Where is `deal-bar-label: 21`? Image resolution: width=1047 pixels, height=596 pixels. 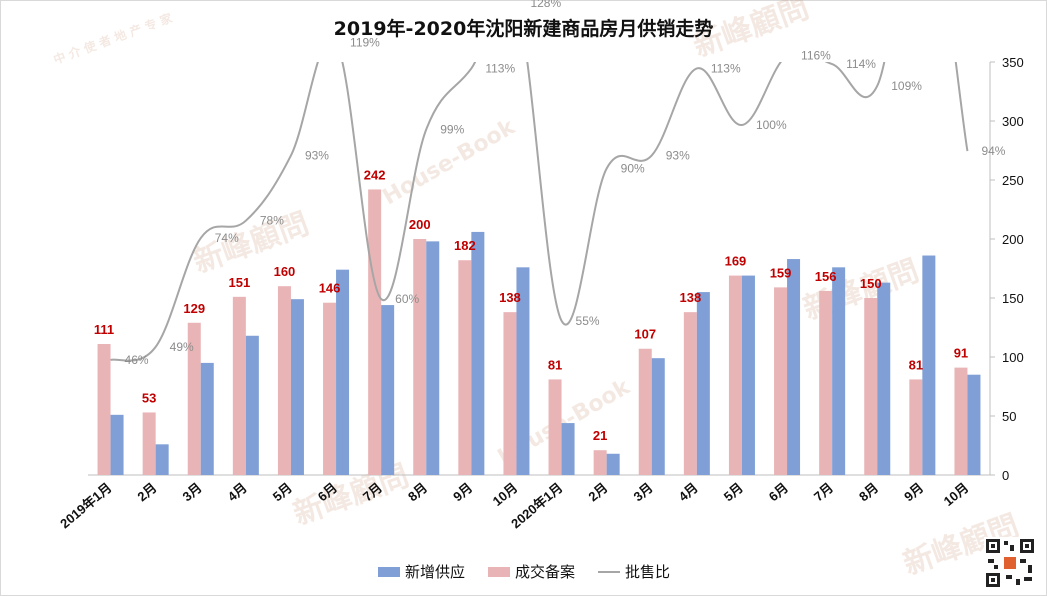 deal-bar-label: 21 is located at coordinates (600, 435).